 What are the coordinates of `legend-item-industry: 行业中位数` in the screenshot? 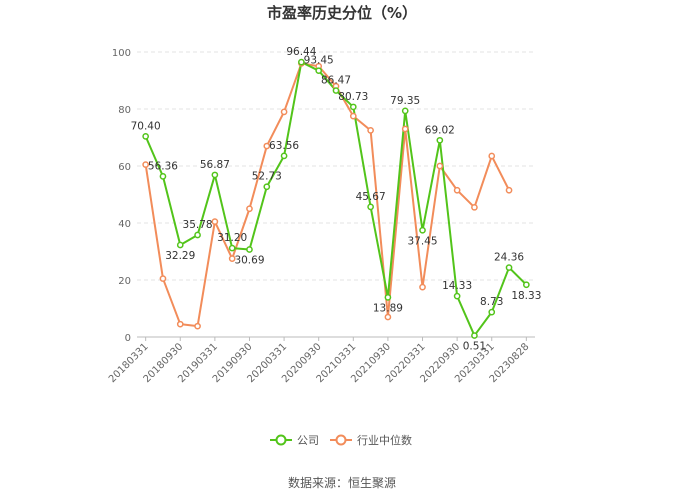 It's located at (371, 440).